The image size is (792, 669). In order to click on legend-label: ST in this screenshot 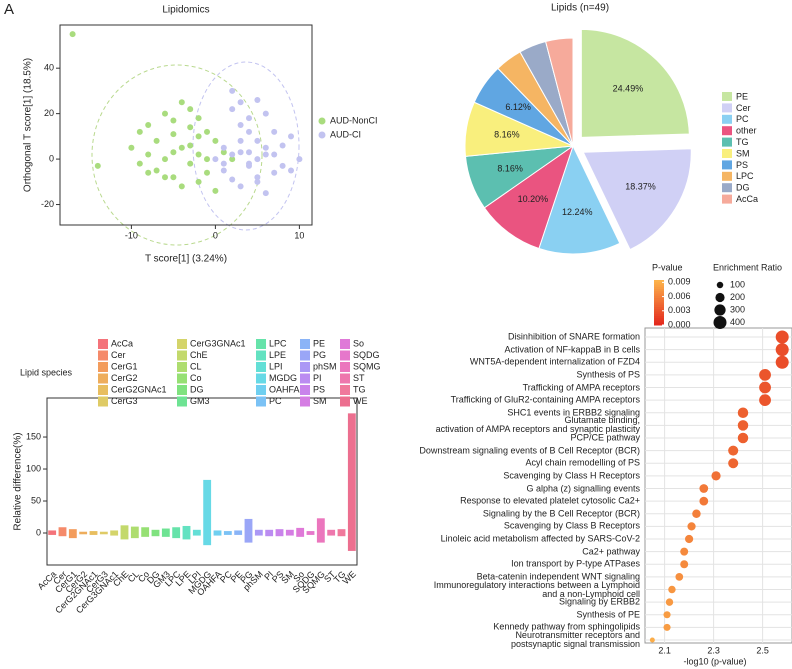, I will do `click(359, 378)`.